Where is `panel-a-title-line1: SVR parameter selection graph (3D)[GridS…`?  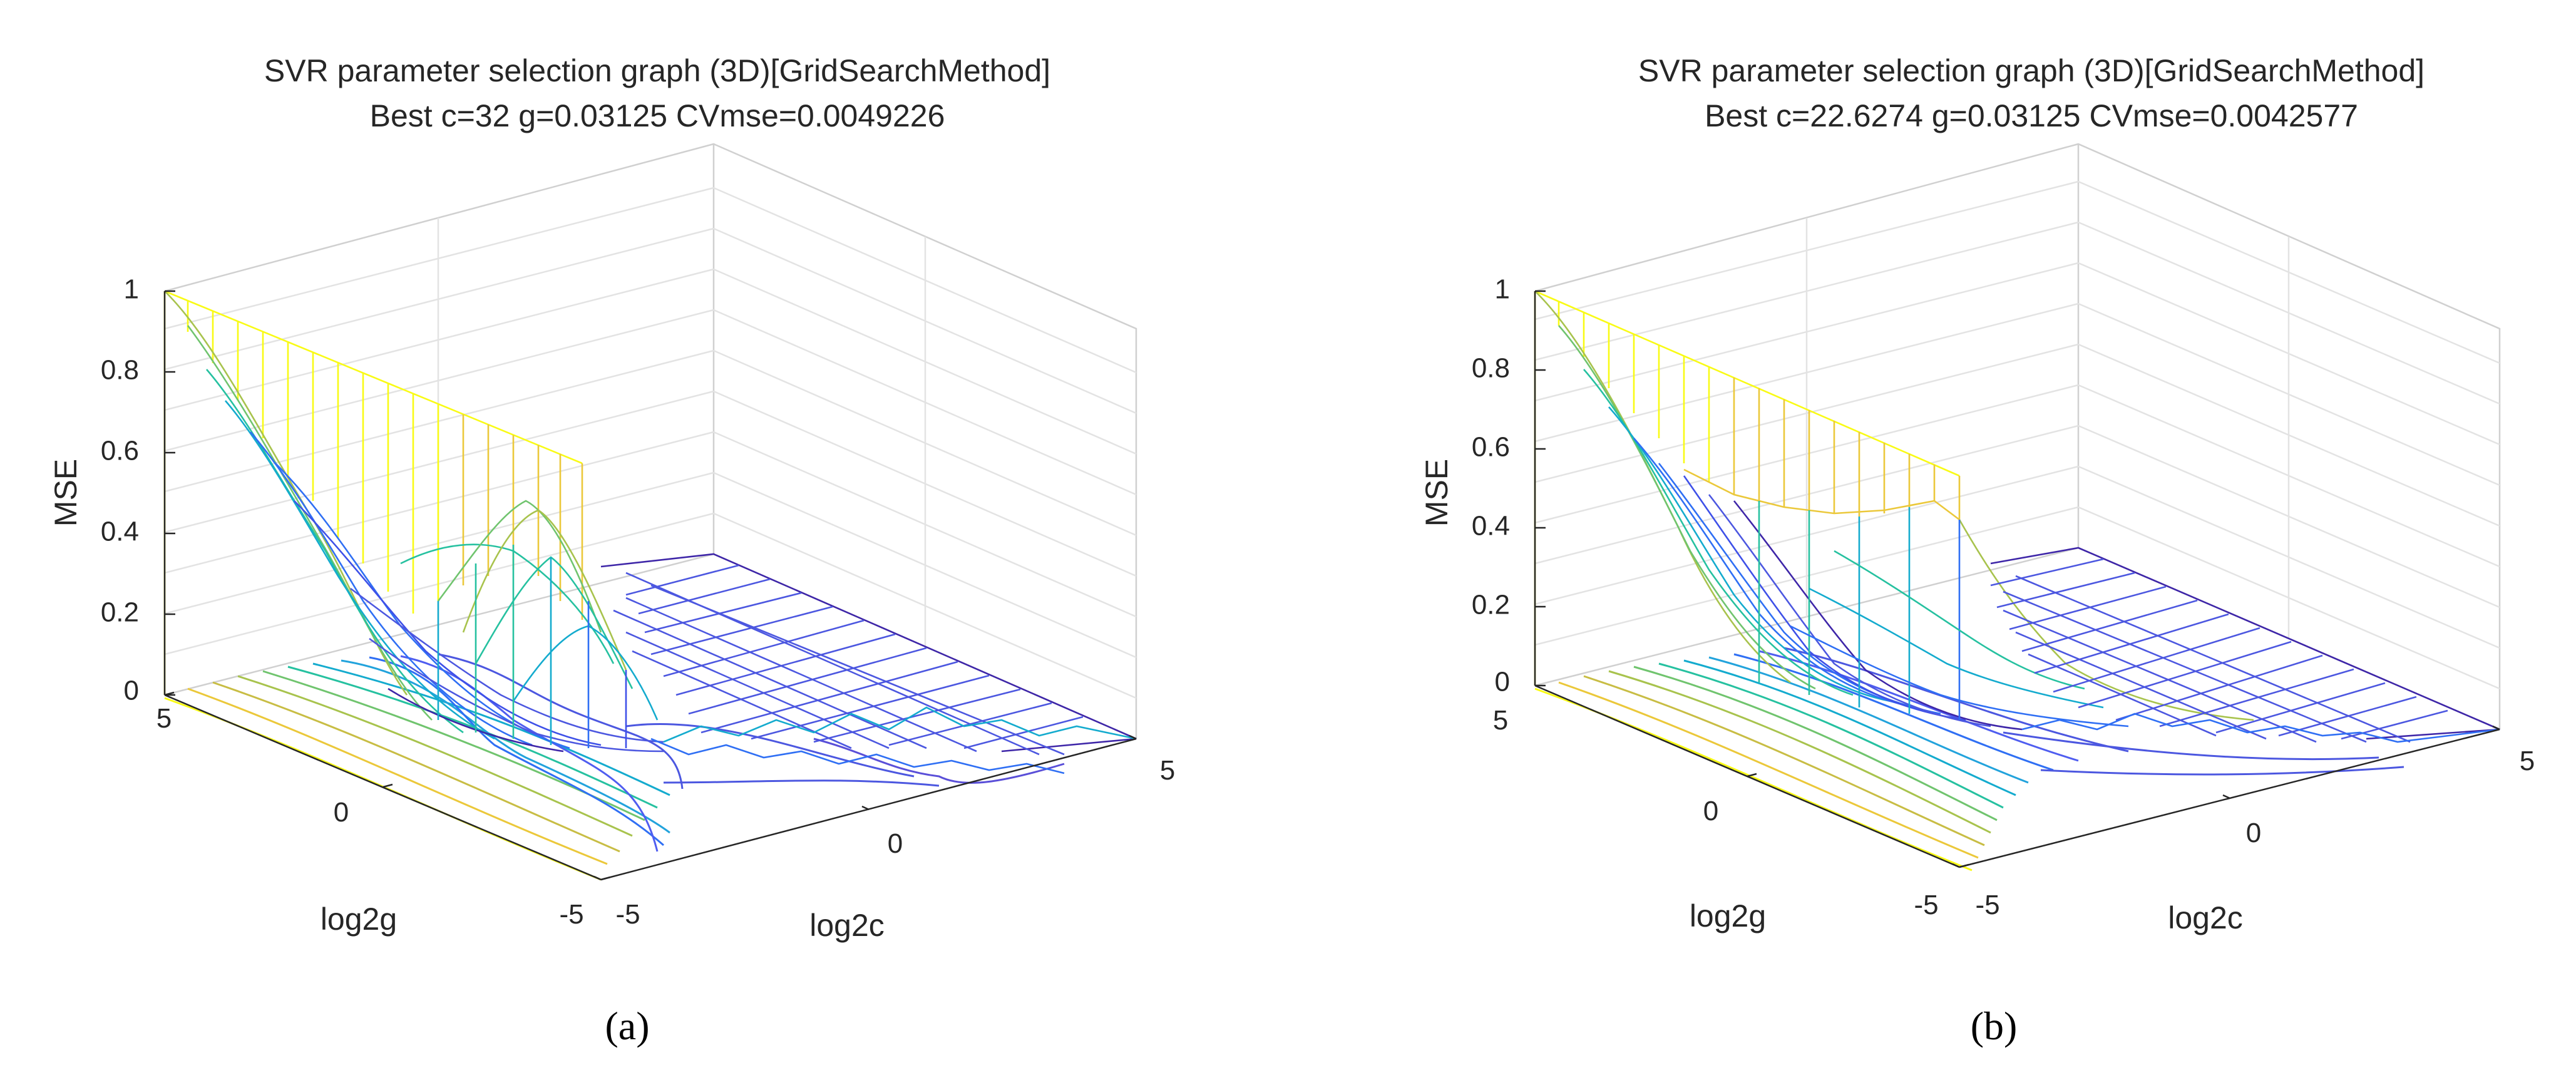 panel-a-title-line1: SVR parameter selection graph (3D)[GridS… is located at coordinates (657, 70).